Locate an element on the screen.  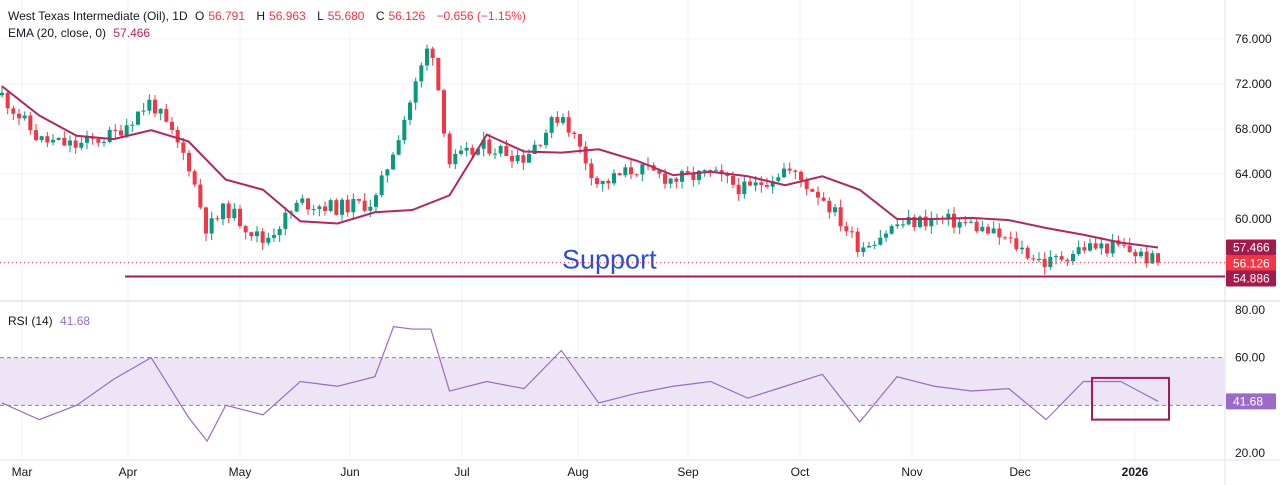
time-tick-label: 2026 is located at coordinates (1135, 472).